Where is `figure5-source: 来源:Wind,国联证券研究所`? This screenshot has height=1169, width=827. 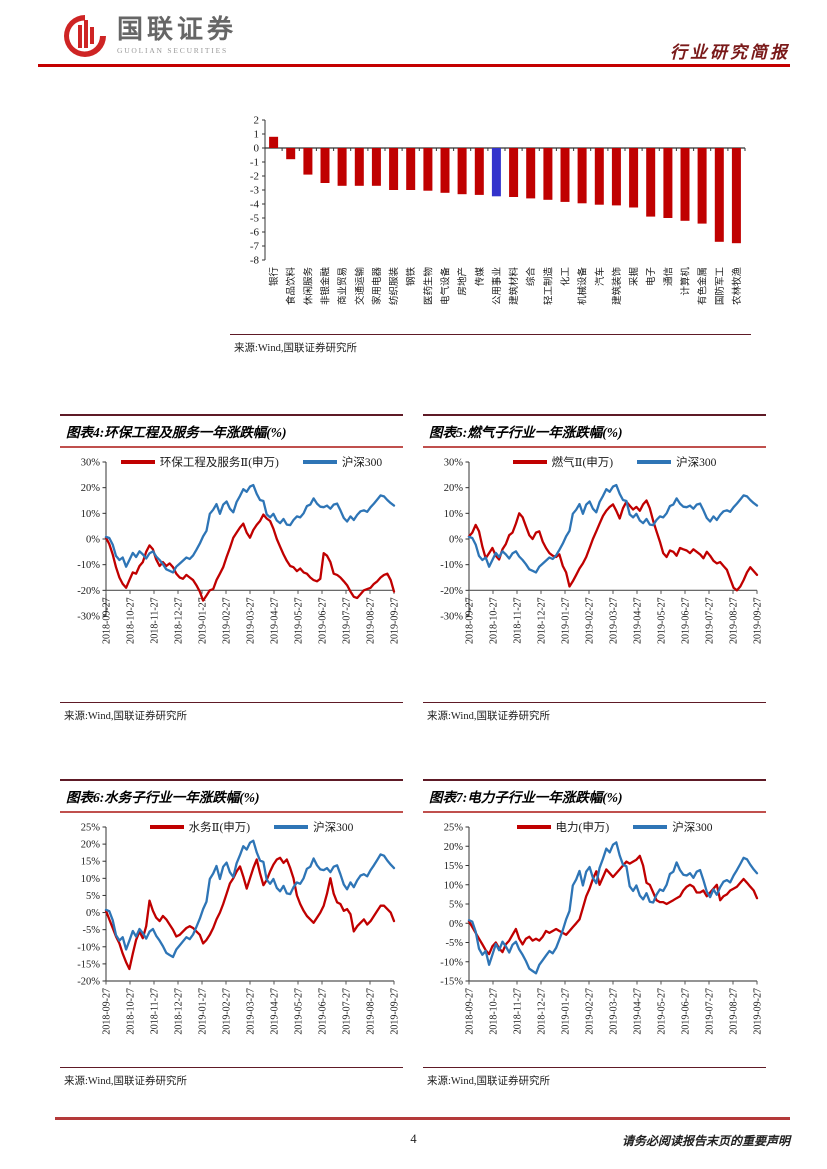
figure5-source: 来源:Wind,国联证券研究所 is located at coordinates (594, 712).